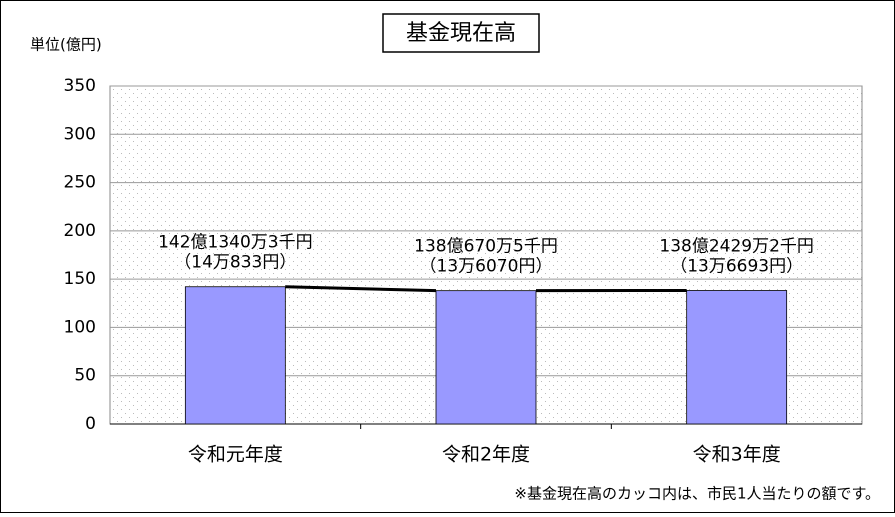 Image resolution: width=895 pixels, height=517 pixels. Describe the element at coordinates (486, 247) in the screenshot. I see `value-label: 138億670万5千円` at that location.